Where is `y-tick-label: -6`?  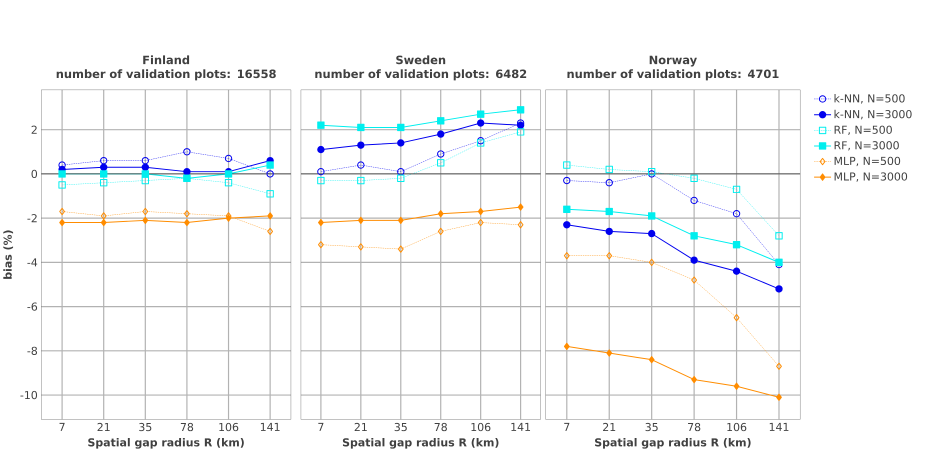 y-tick-label: -6 is located at coordinates (32, 306).